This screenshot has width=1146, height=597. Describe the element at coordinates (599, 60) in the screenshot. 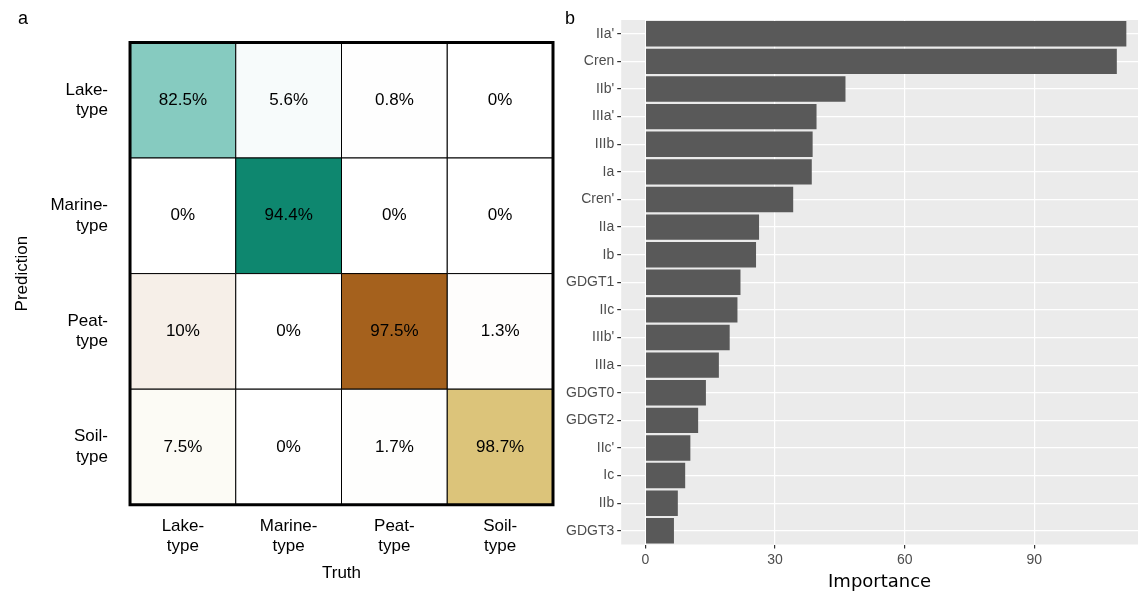

I see `y-tick-label: Cren` at that location.